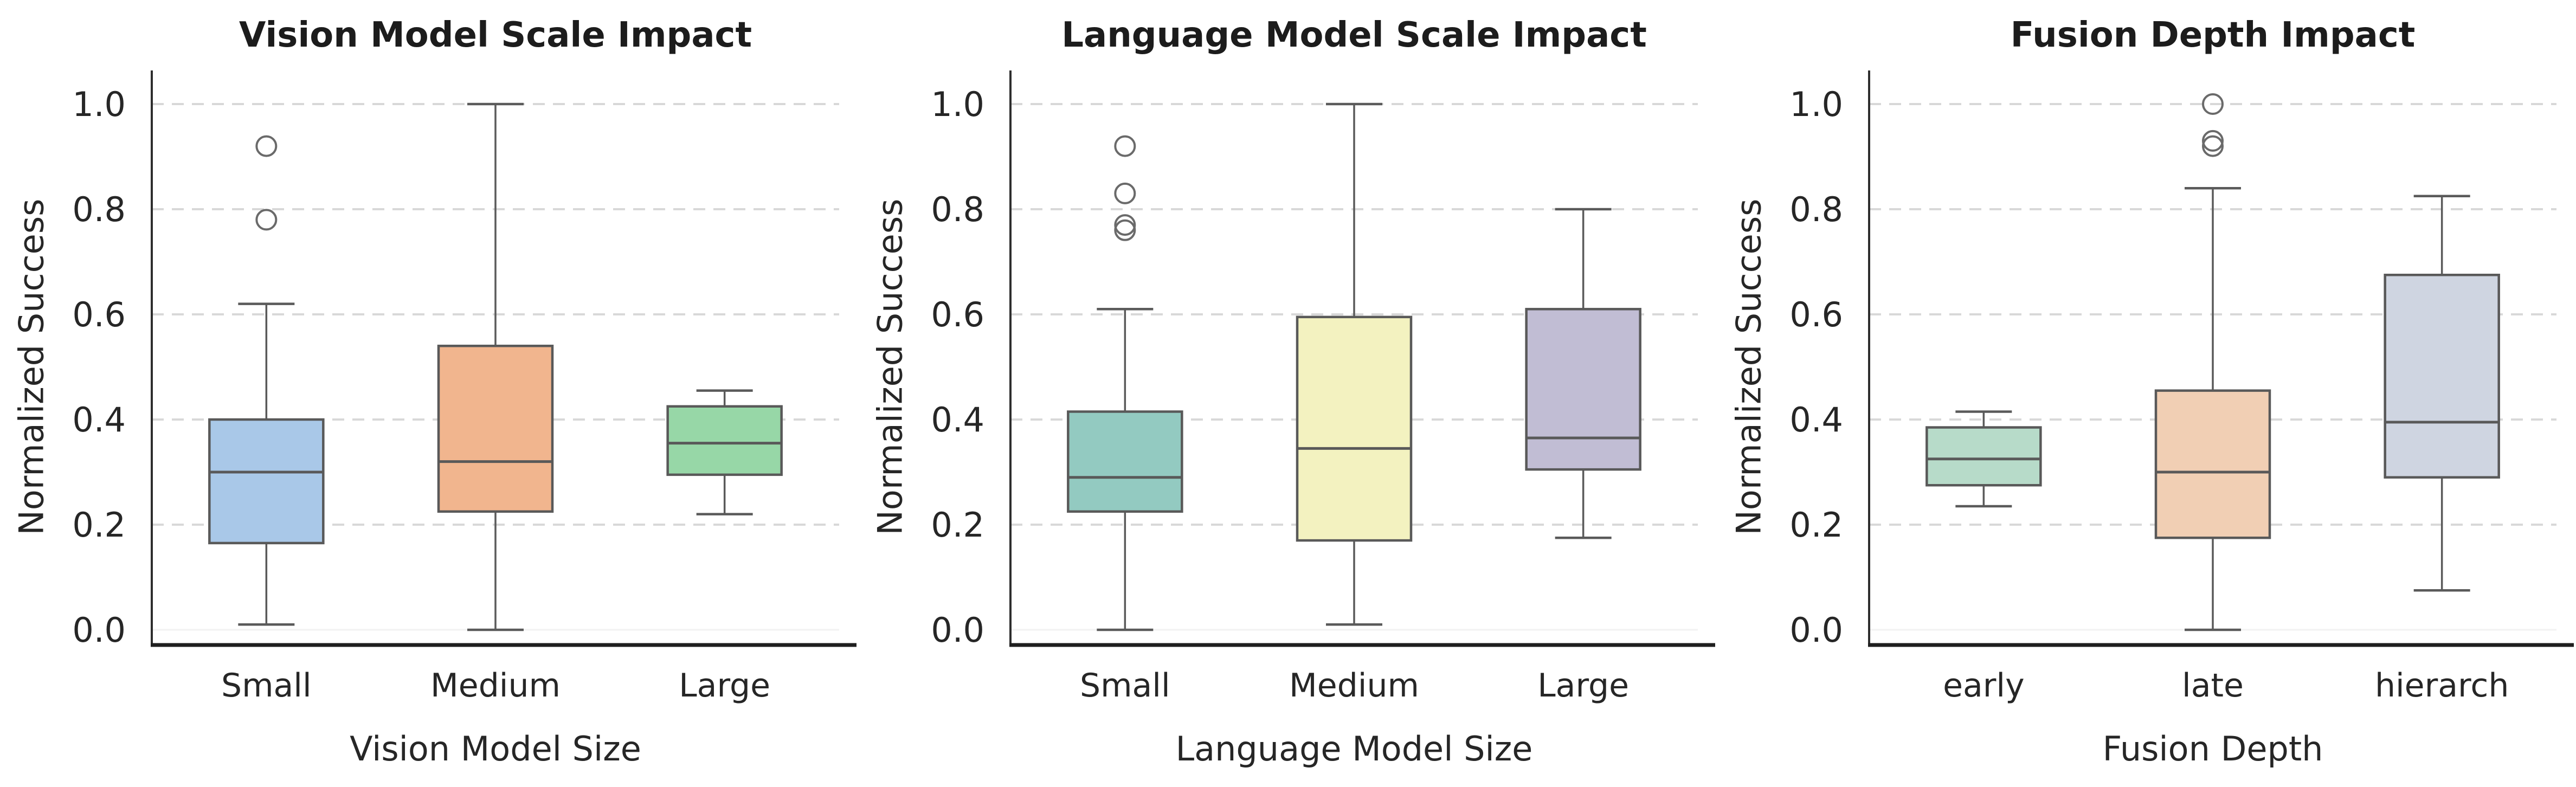  Describe the element at coordinates (495, 35) in the screenshot. I see `panel-title: Vision Model Scale Impact` at that location.